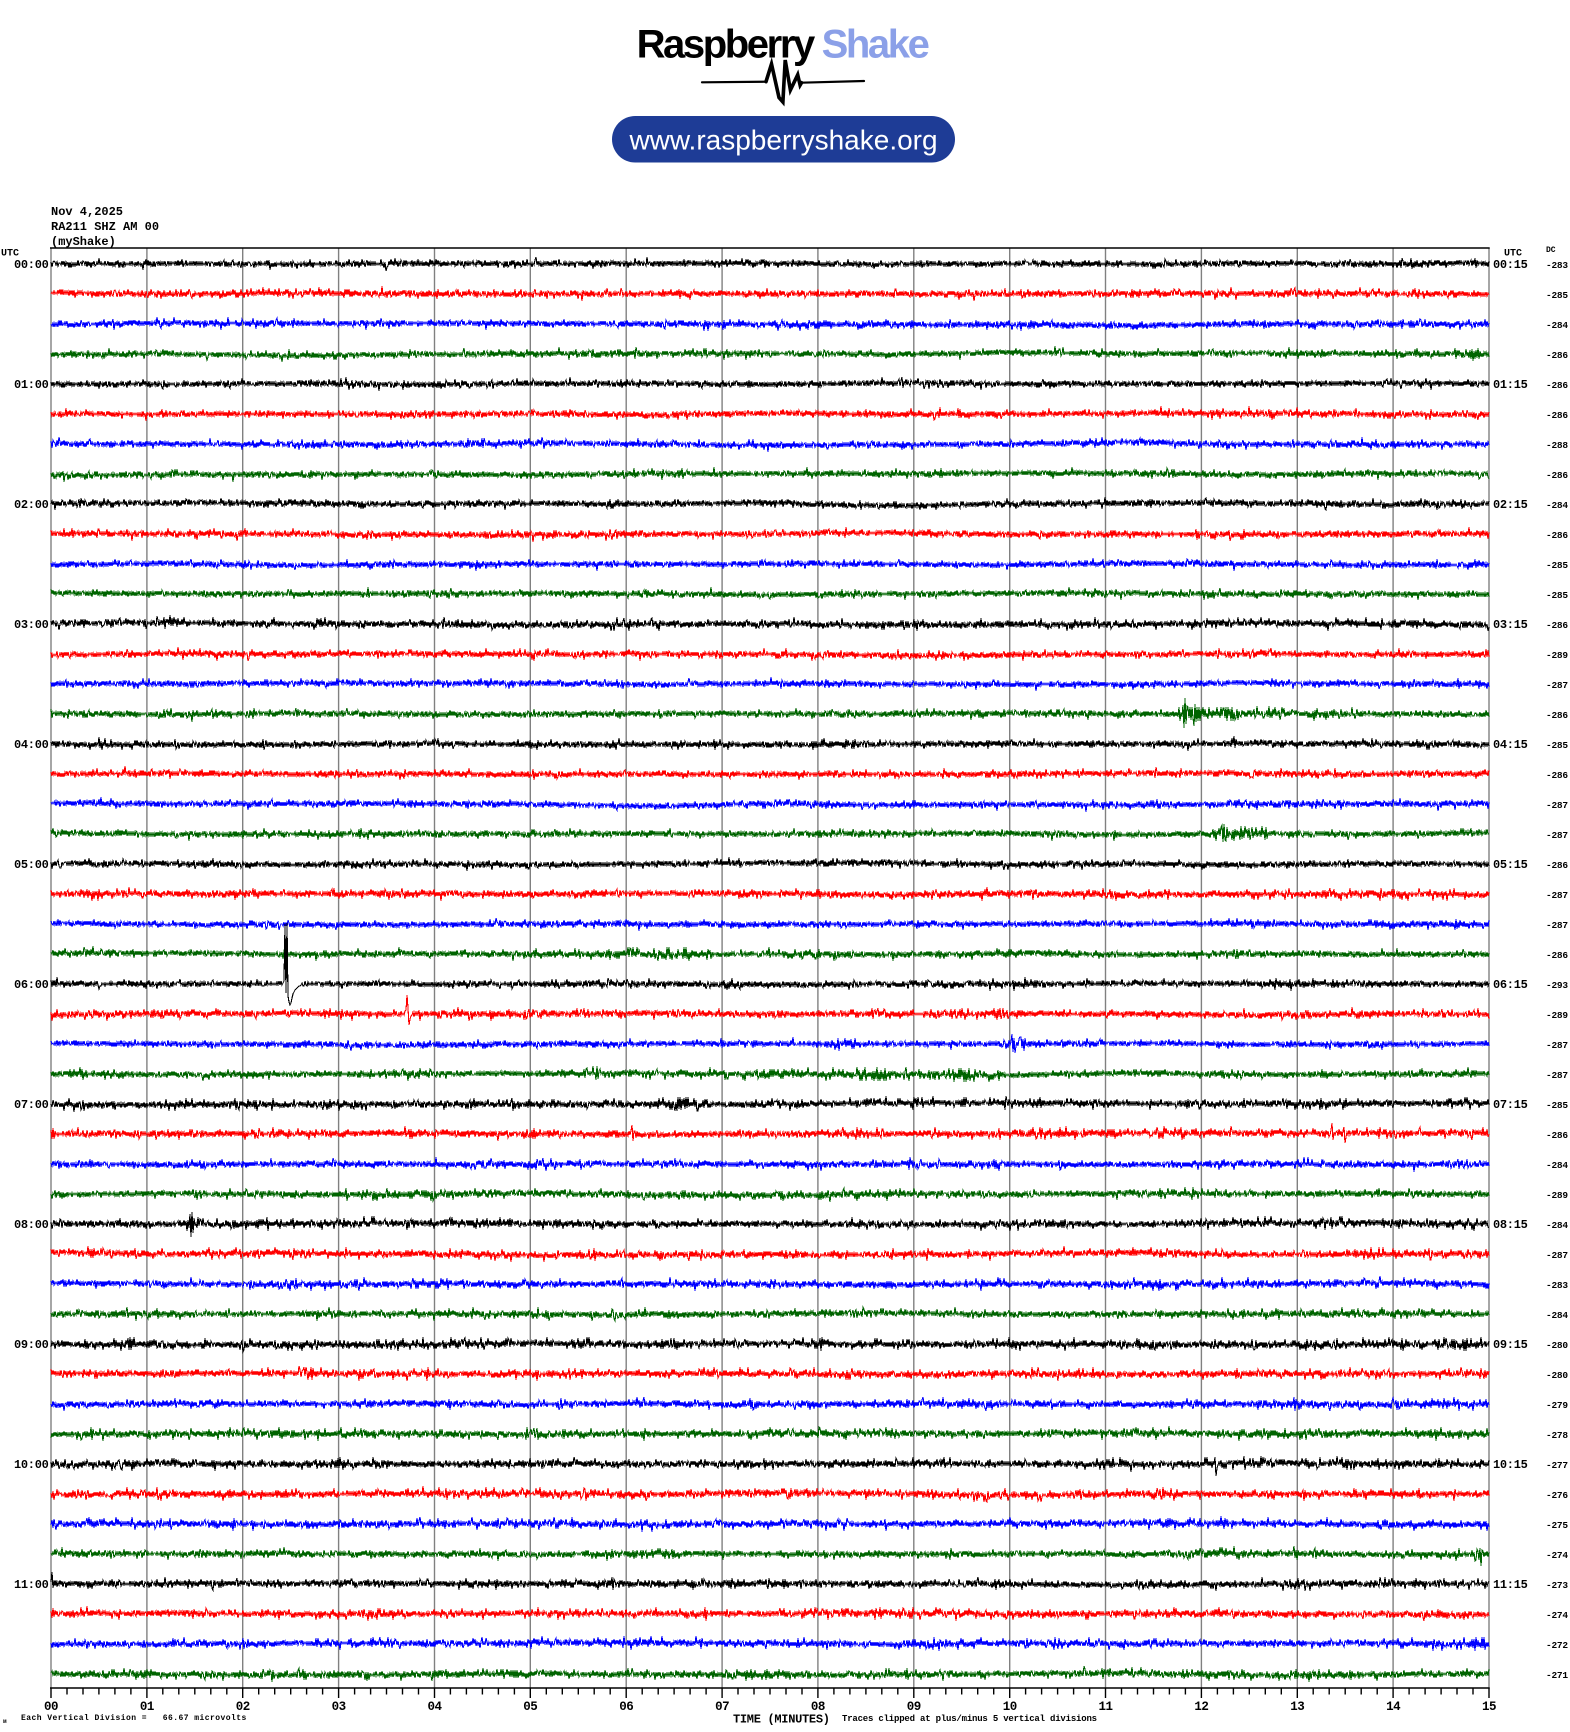  I want to click on svg-text: 06:15, so click(1510, 985).